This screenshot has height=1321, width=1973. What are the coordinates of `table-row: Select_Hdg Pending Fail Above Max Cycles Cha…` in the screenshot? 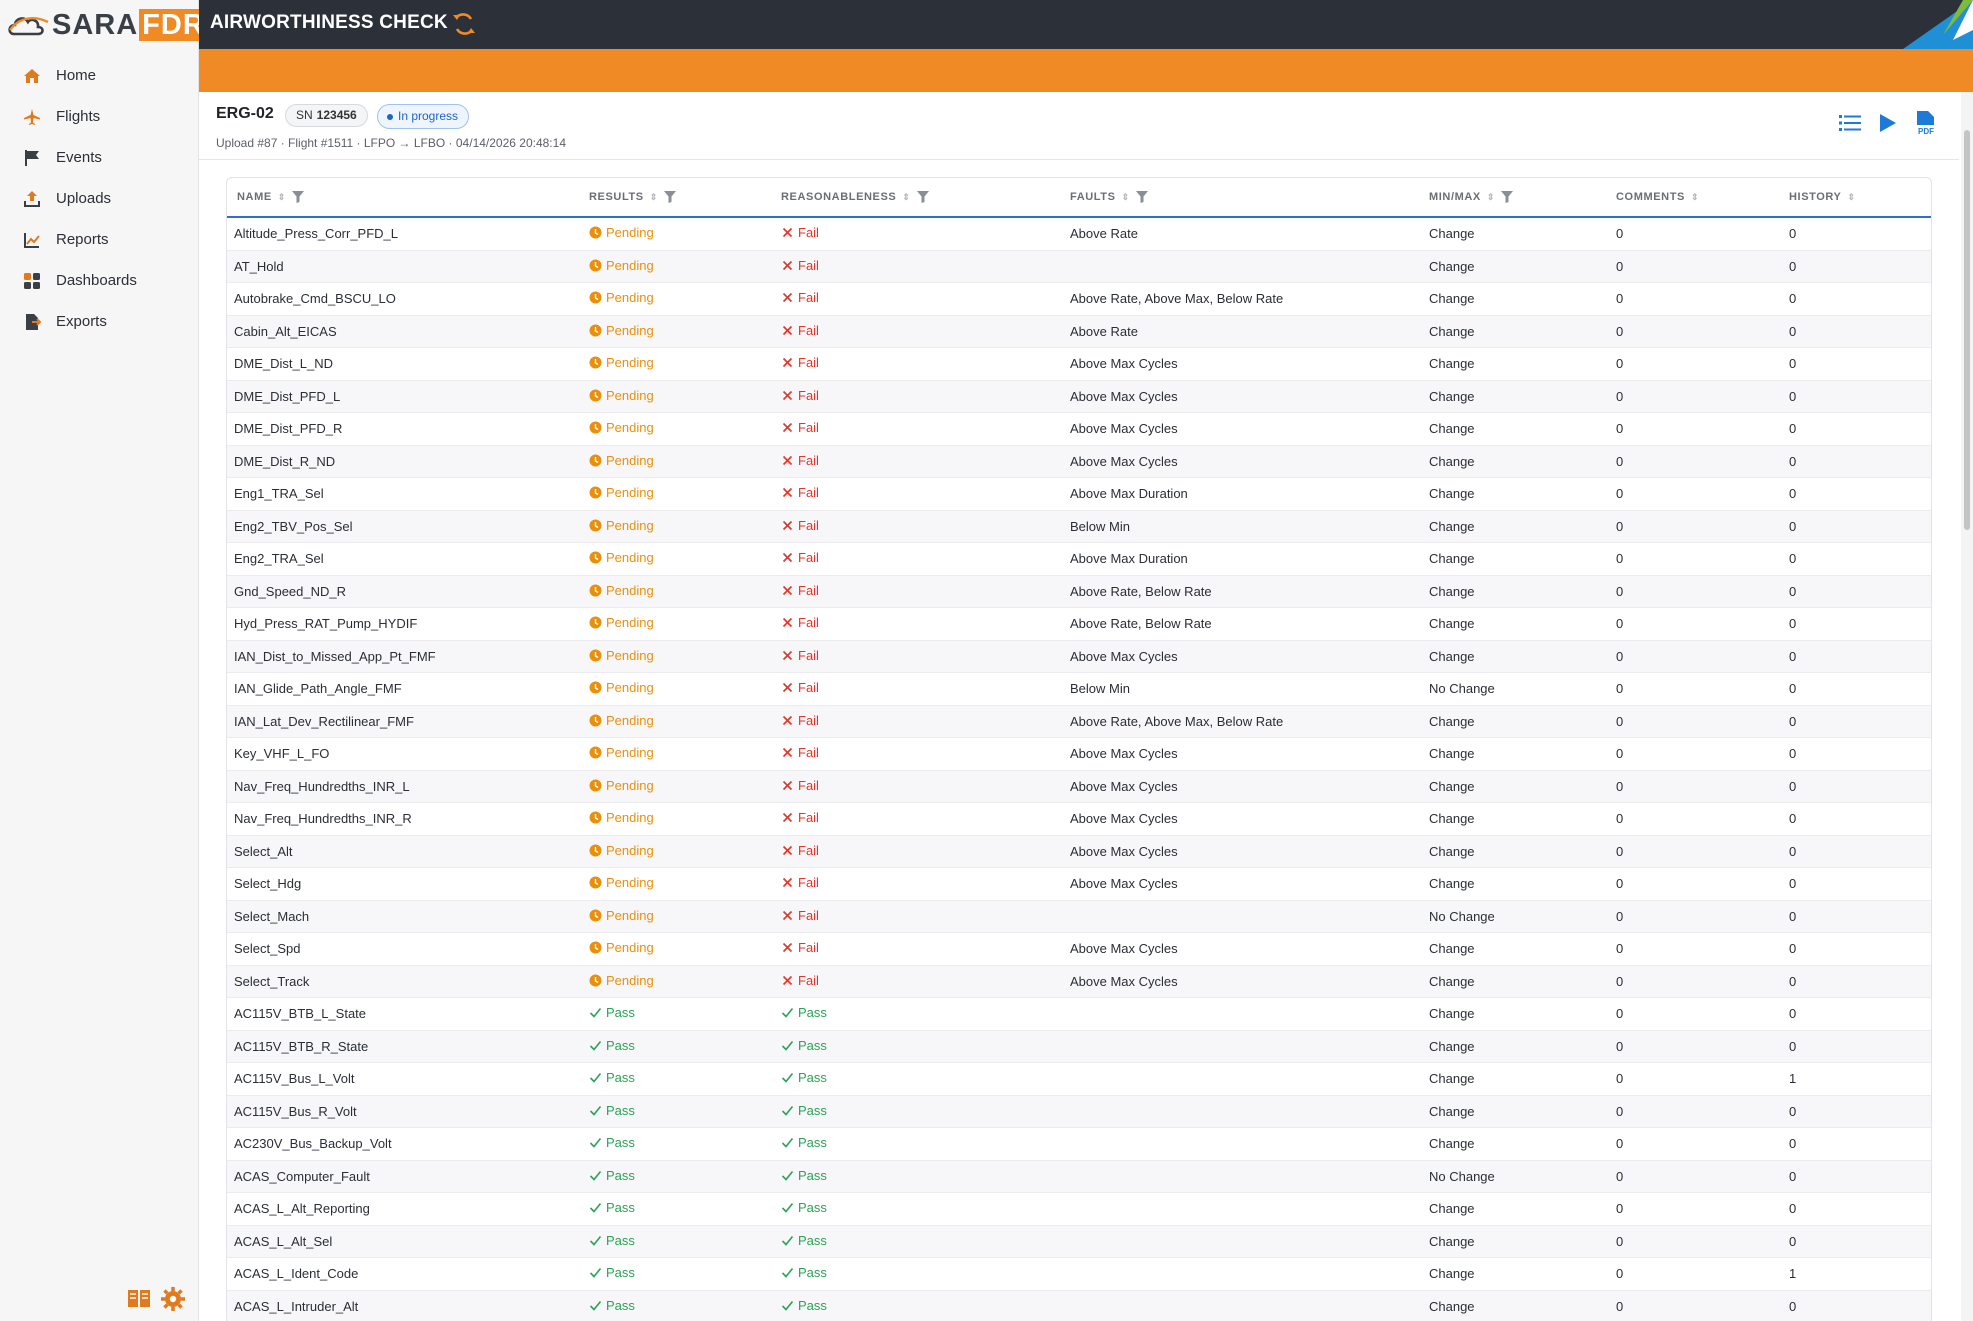 It's located at (1079, 884).